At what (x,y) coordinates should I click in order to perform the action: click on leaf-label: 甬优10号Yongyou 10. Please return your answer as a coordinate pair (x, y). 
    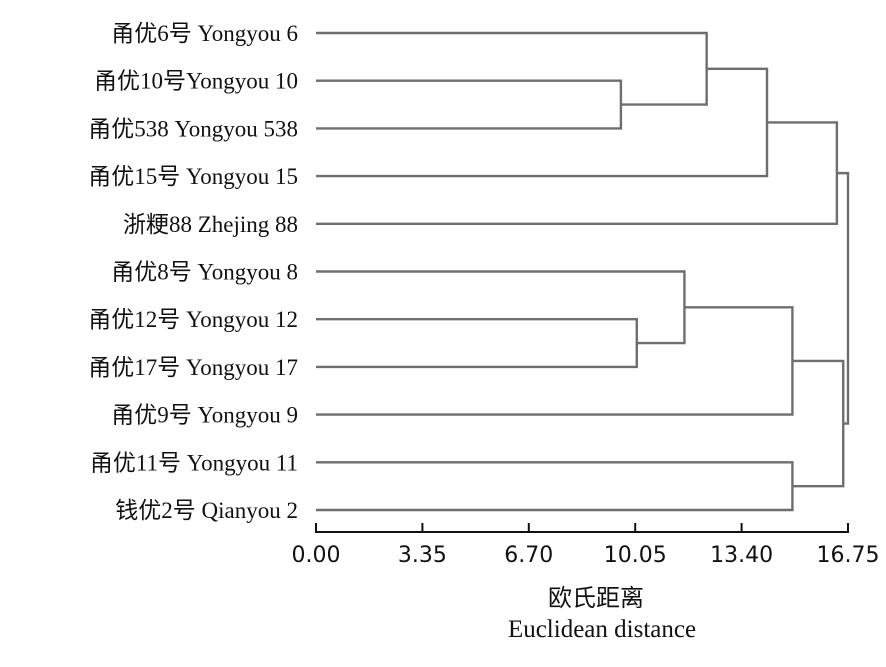
    Looking at the image, I should click on (196, 81).